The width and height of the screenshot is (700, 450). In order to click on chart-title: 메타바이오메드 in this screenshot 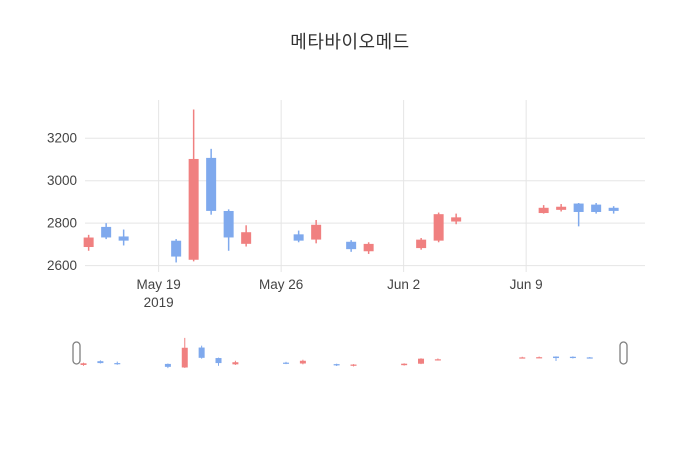, I will do `click(350, 42)`.